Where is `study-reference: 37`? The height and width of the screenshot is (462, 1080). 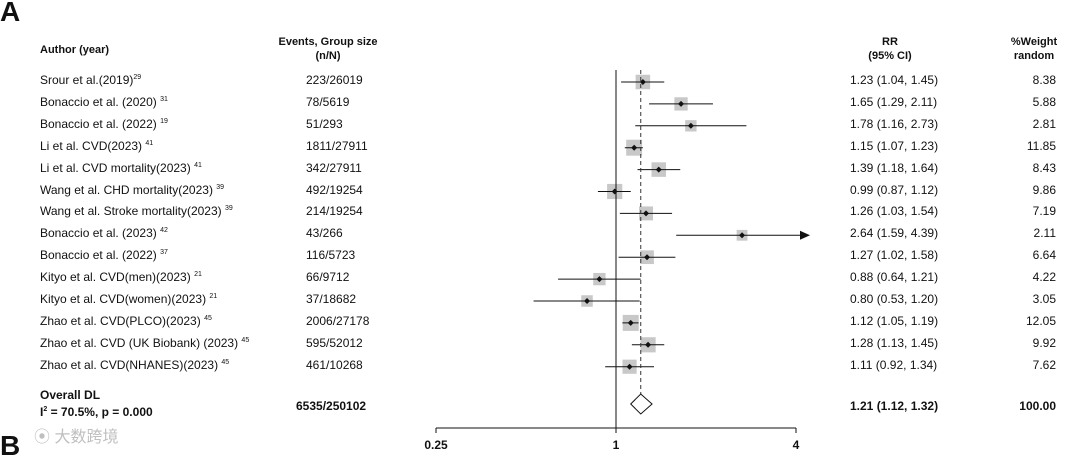 study-reference: 37 is located at coordinates (164, 253).